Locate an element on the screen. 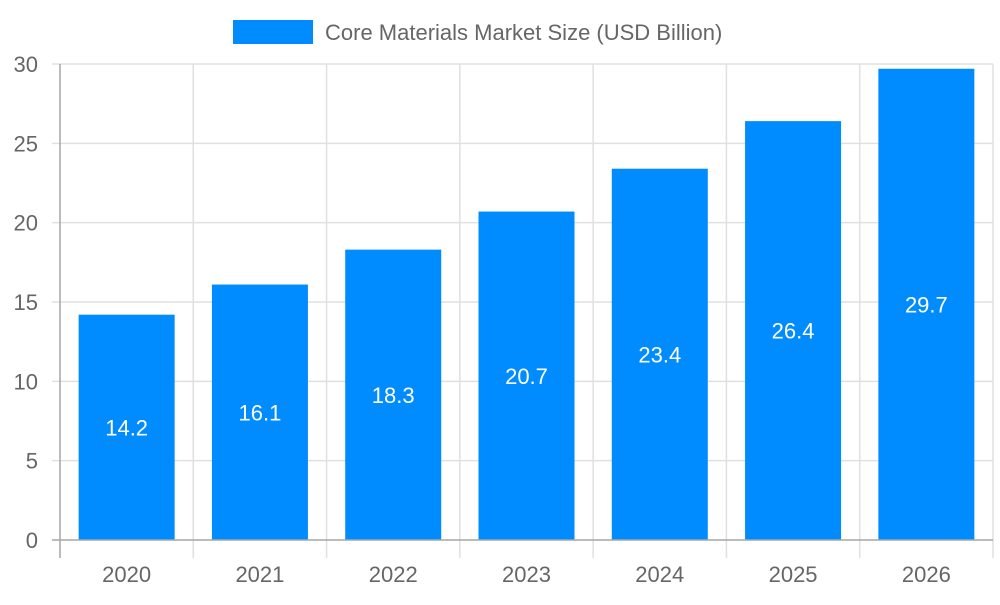 The height and width of the screenshot is (605, 1000). y-tick-label: 5 is located at coordinates (32, 461).